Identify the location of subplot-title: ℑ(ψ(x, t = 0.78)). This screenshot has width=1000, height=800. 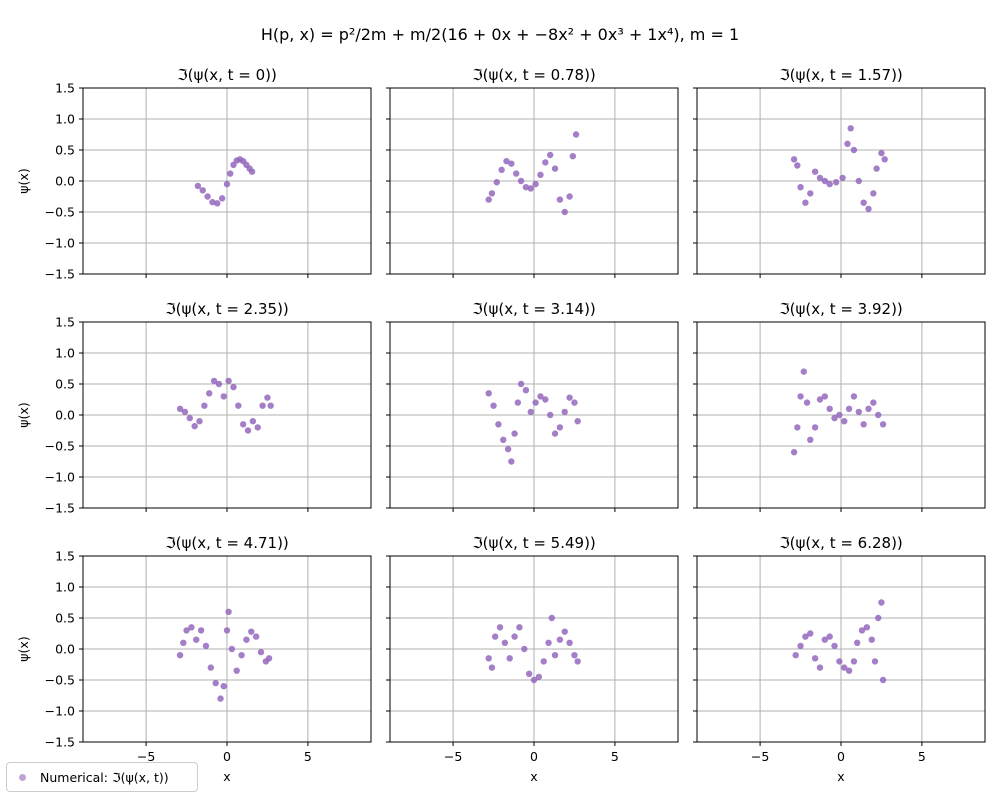
(534, 75).